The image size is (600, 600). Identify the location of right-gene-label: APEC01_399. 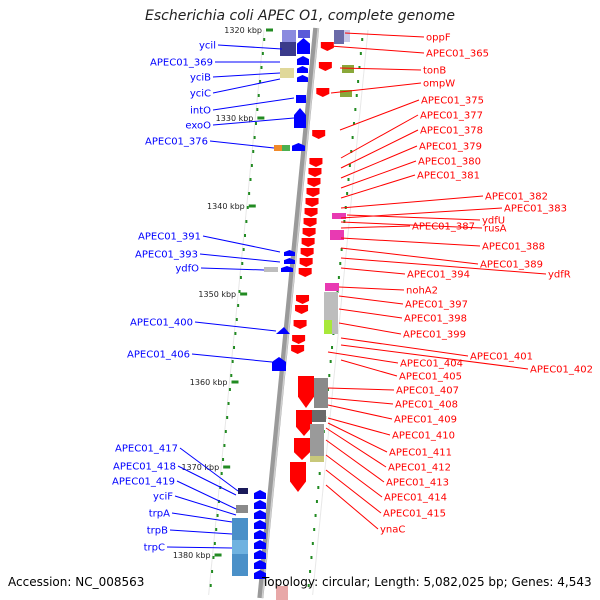
(434, 335).